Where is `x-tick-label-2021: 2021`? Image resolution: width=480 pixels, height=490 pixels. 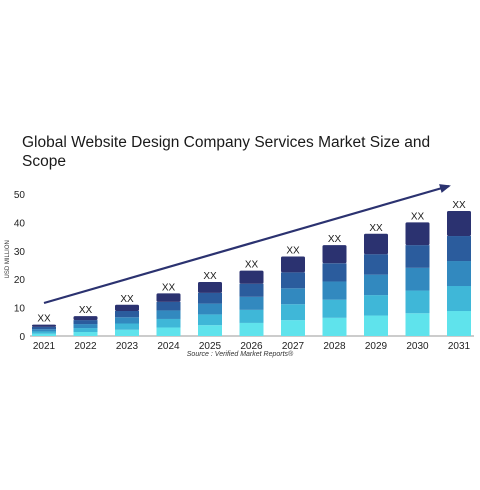
x-tick-label-2021: 2021 is located at coordinates (44, 346).